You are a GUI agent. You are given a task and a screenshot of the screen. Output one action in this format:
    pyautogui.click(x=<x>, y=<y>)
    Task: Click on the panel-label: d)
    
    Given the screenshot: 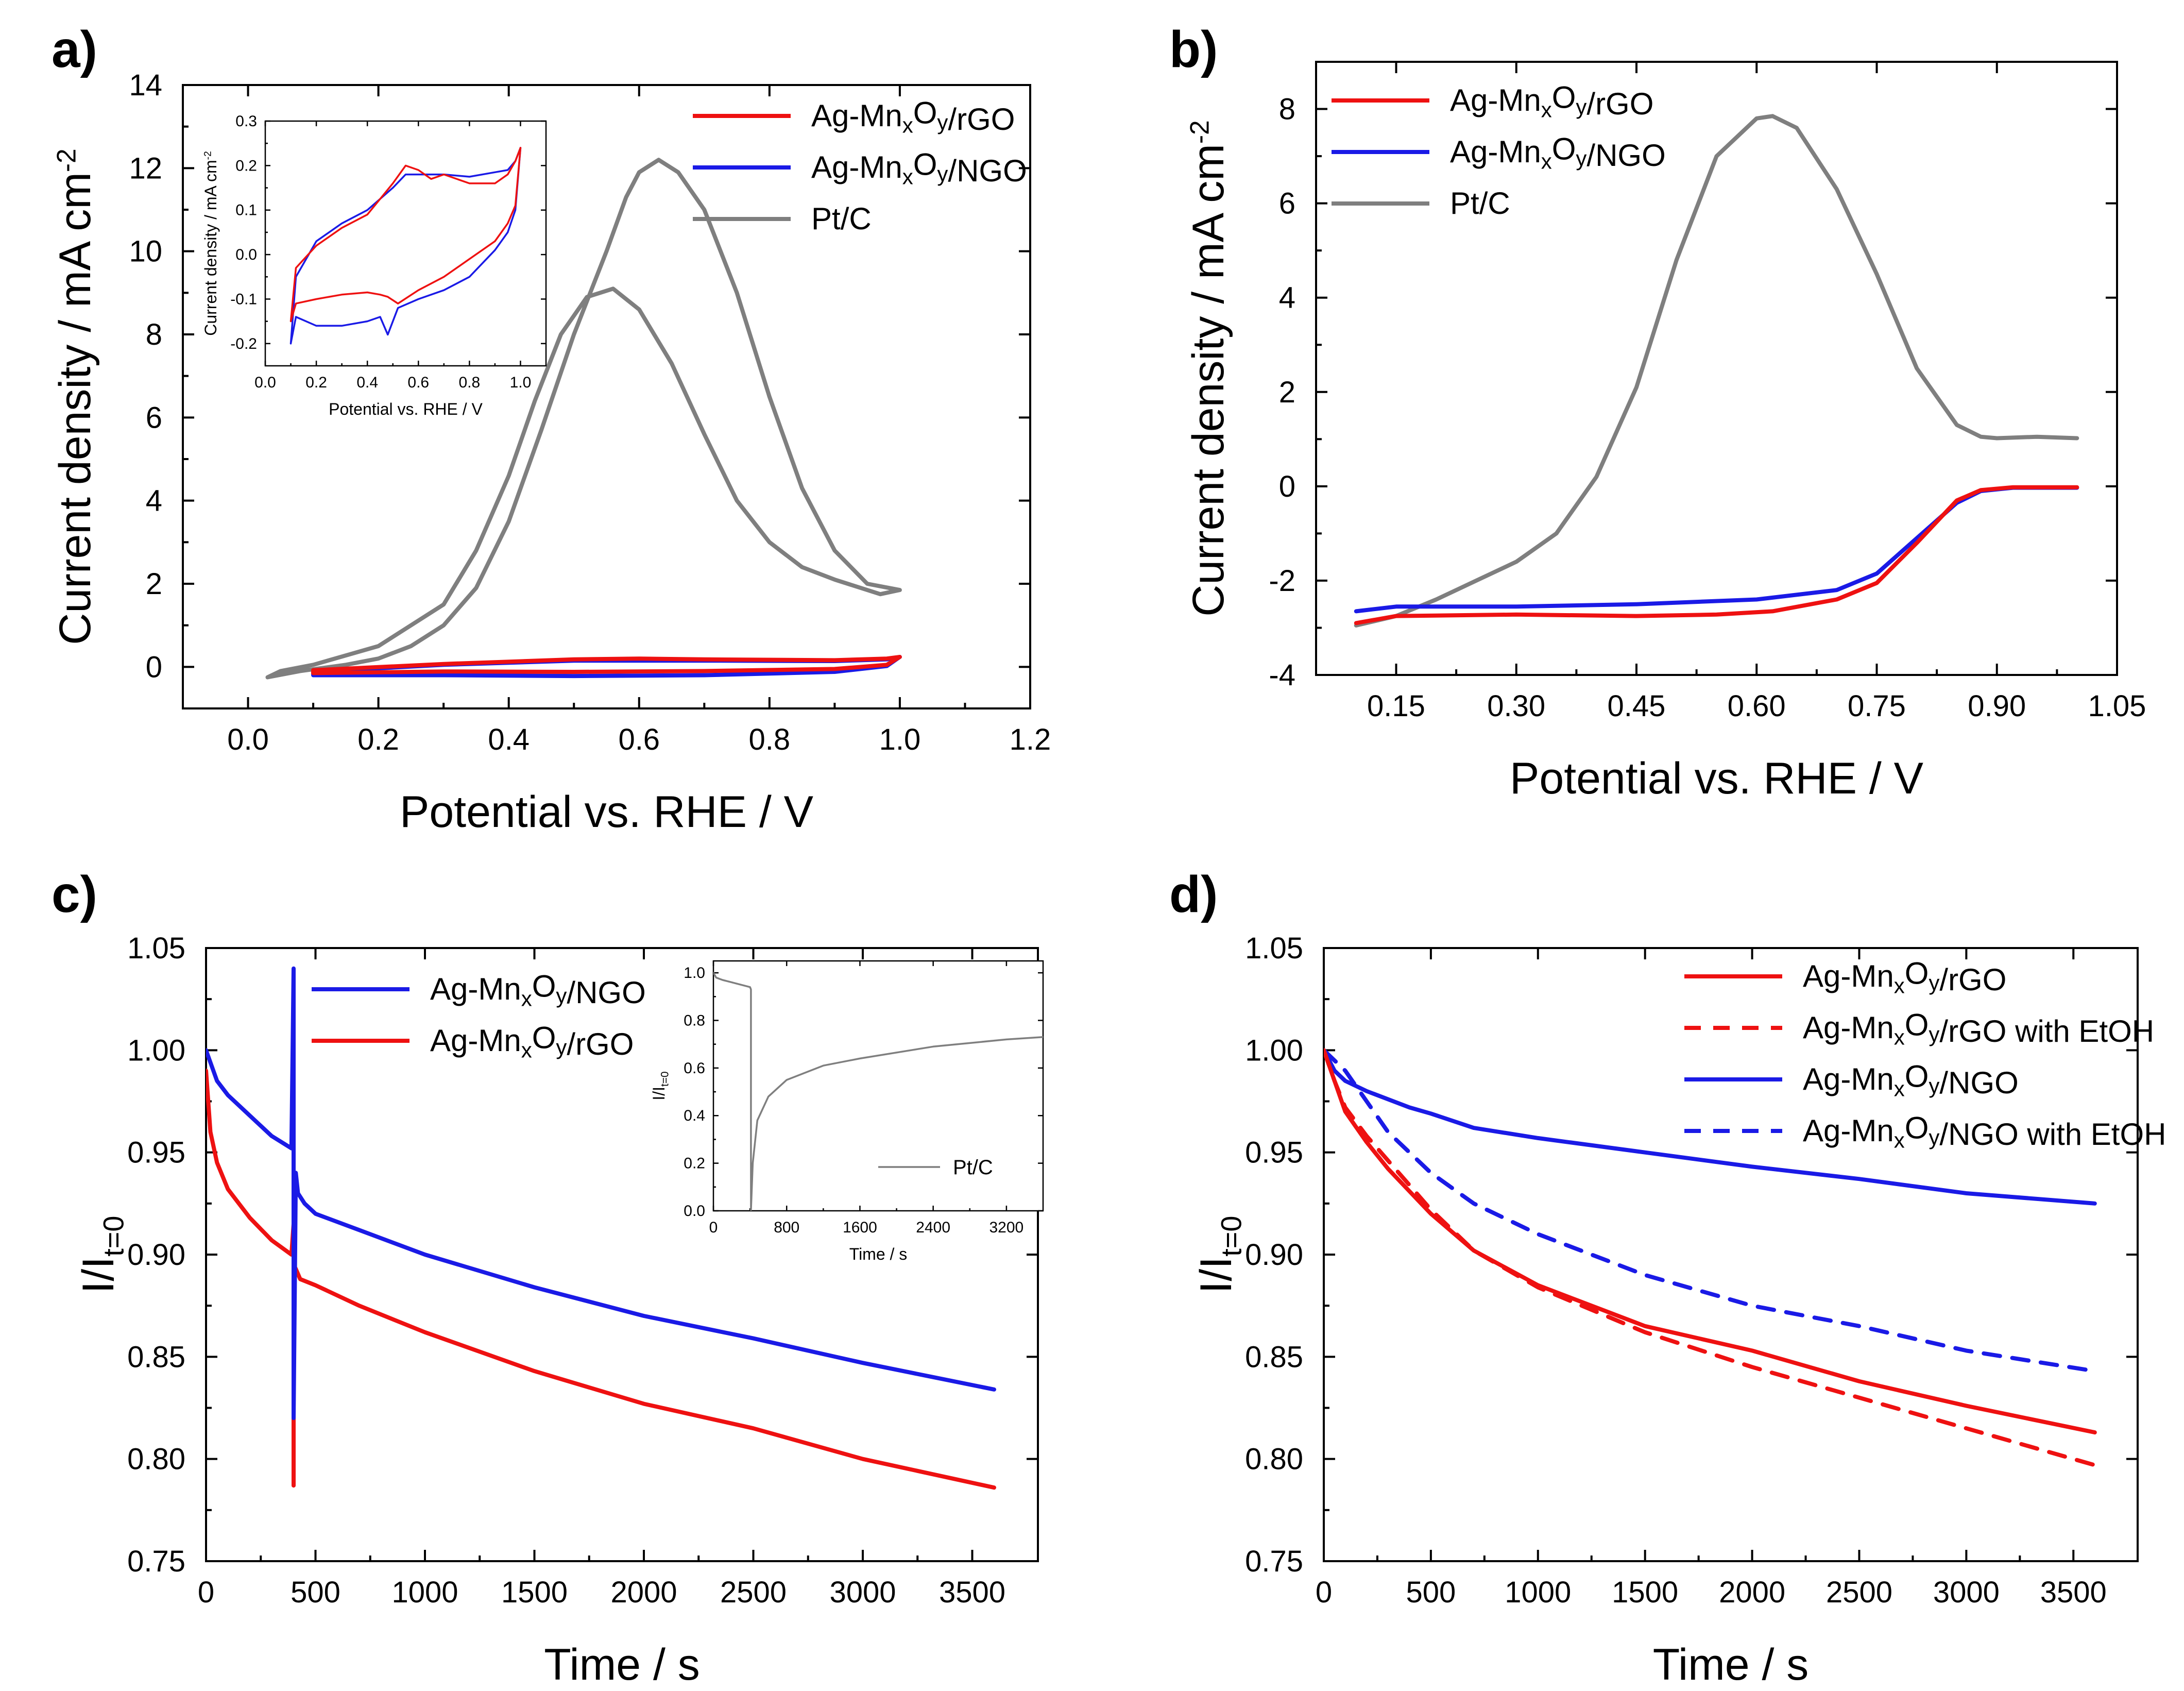 What is the action you would take?
    pyautogui.click(x=1193, y=894)
    